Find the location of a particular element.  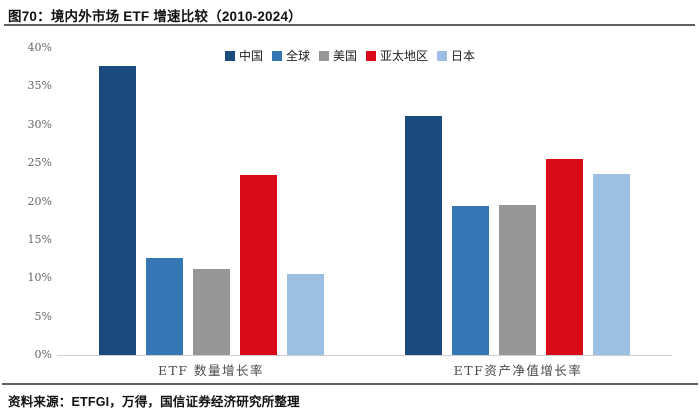

source-note: 资料来源：ETFGI，万得，国信证券经济研究所整理 is located at coordinates (154, 402).